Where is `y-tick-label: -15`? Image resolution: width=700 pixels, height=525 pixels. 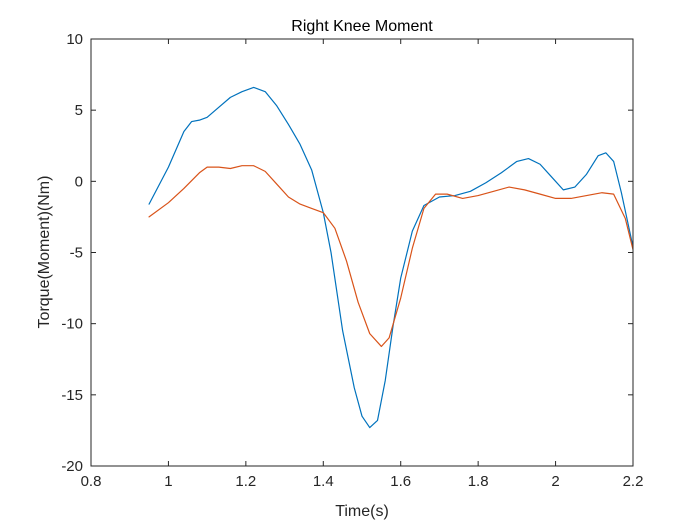 y-tick-label: -15 is located at coordinates (72, 395).